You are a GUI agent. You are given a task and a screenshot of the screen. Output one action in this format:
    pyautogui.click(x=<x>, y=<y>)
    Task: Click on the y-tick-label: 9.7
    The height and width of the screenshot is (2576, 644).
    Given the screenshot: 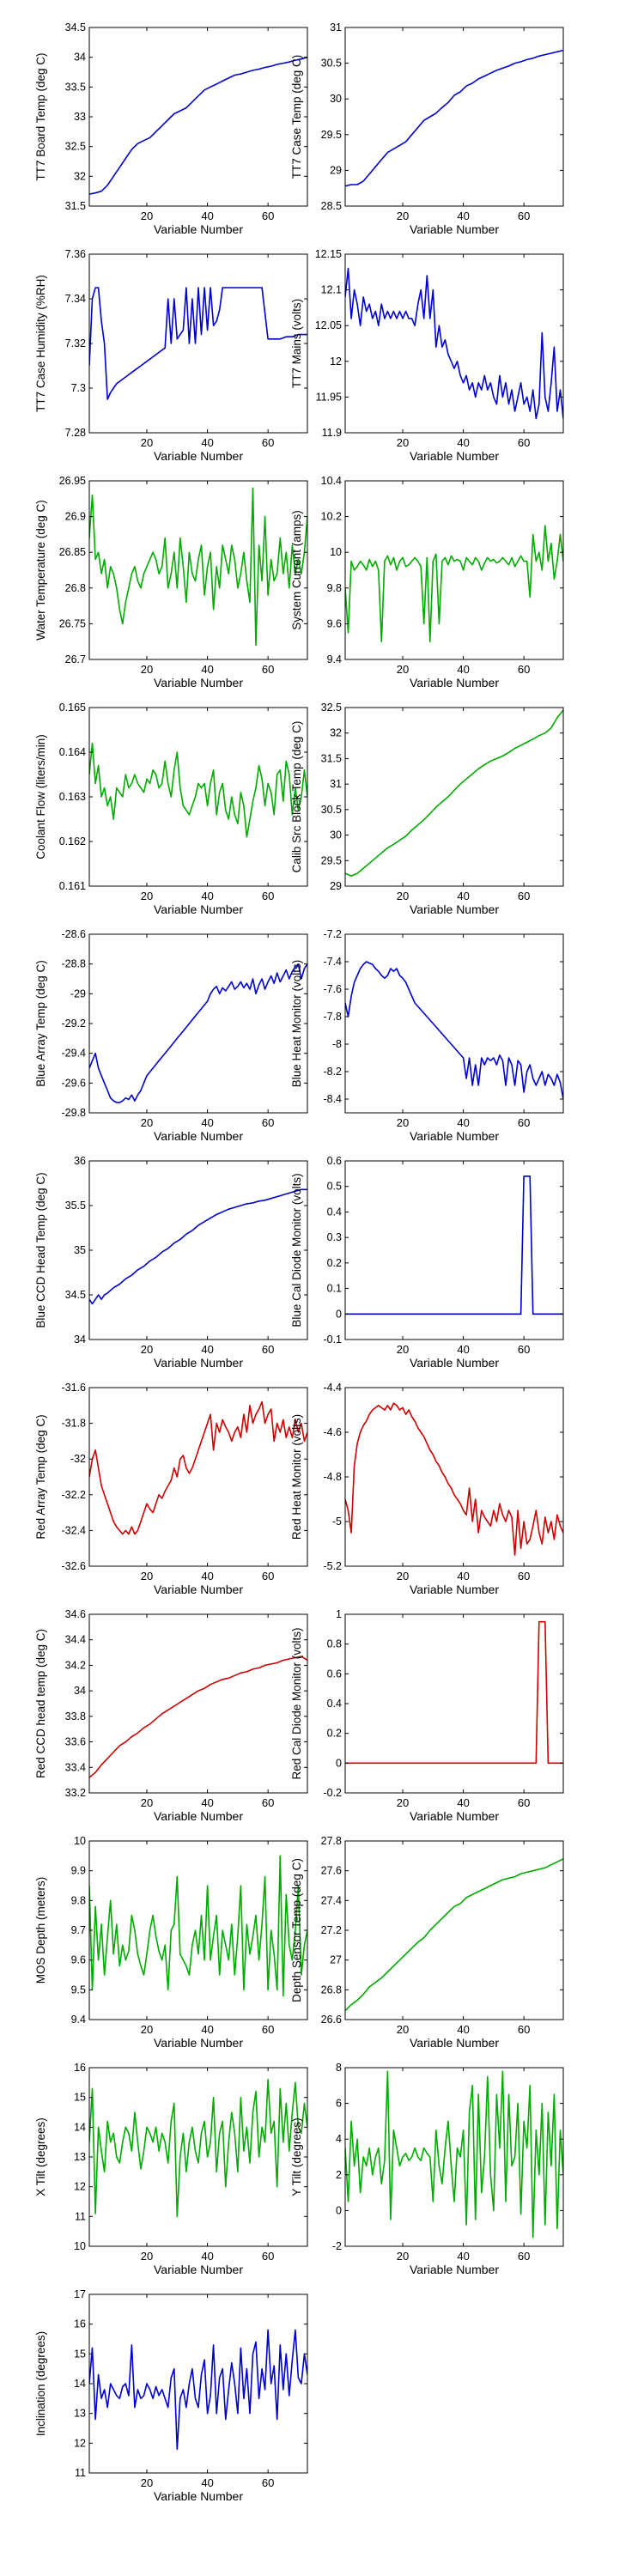 What is the action you would take?
    pyautogui.click(x=78, y=1930)
    